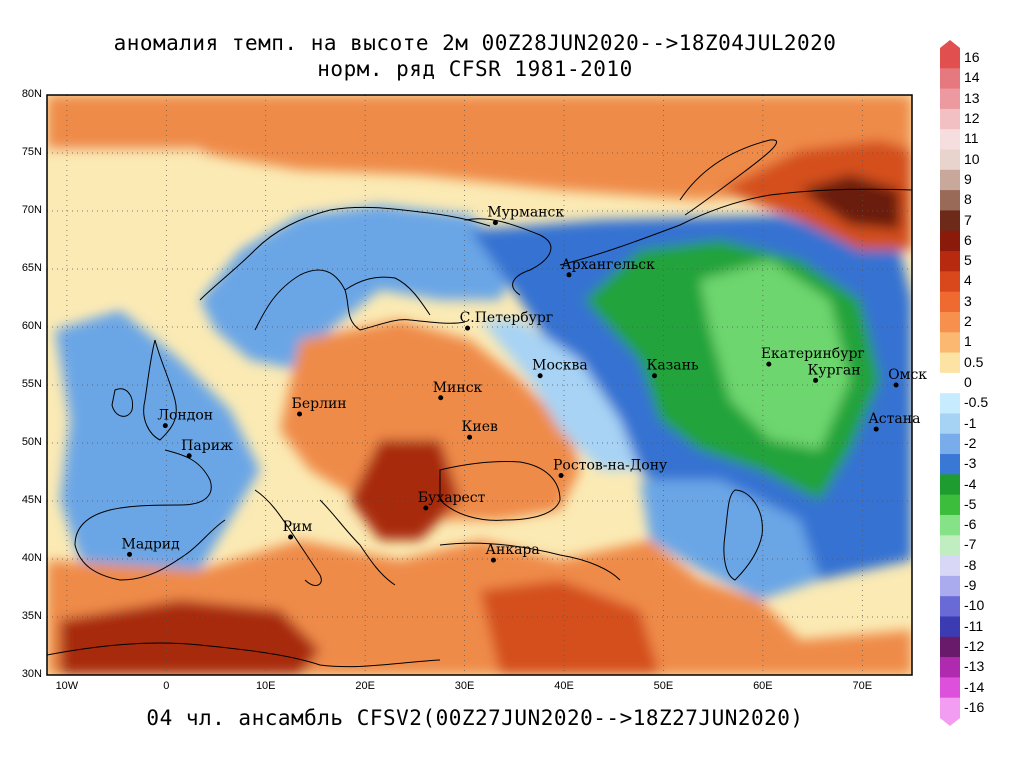 The width and height of the screenshot is (1024, 768). Describe the element at coordinates (610, 465) in the screenshot. I see `city-label: Ростов-на-Дону` at that location.